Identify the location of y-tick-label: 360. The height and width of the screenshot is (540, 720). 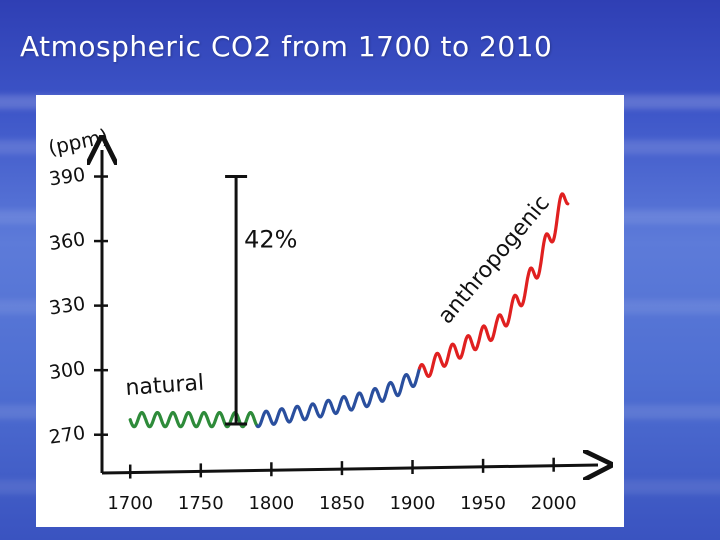
(67, 241).